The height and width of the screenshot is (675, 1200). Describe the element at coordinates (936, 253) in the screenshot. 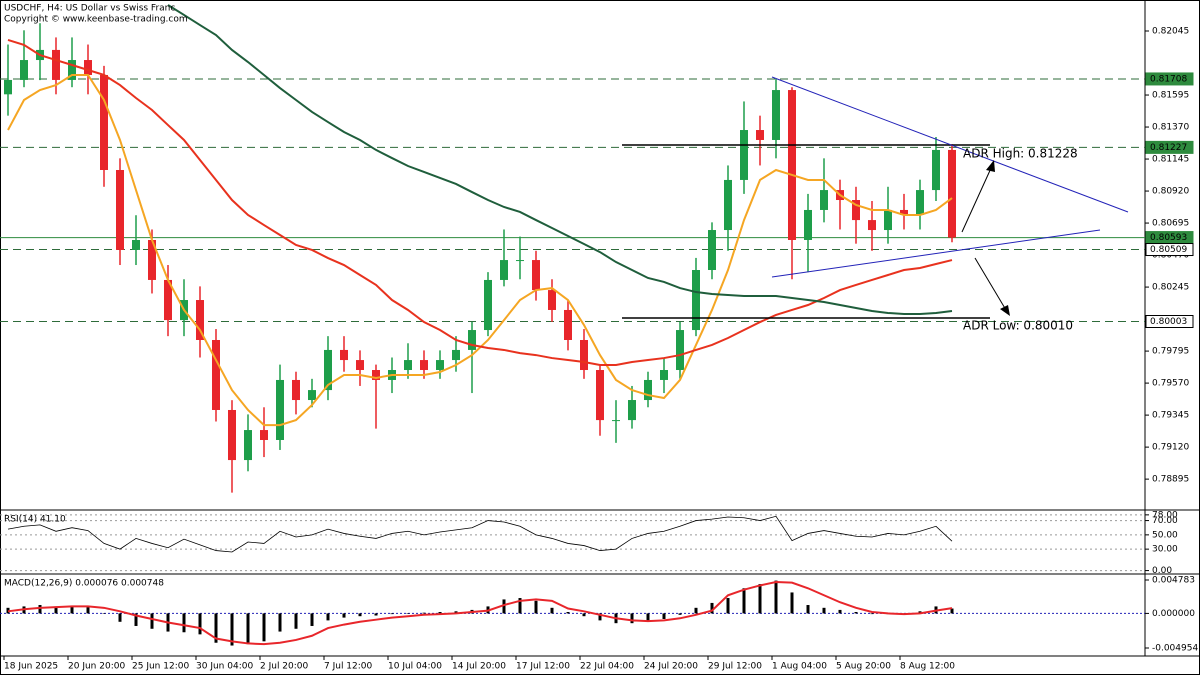

I see `trendline-lower` at that location.